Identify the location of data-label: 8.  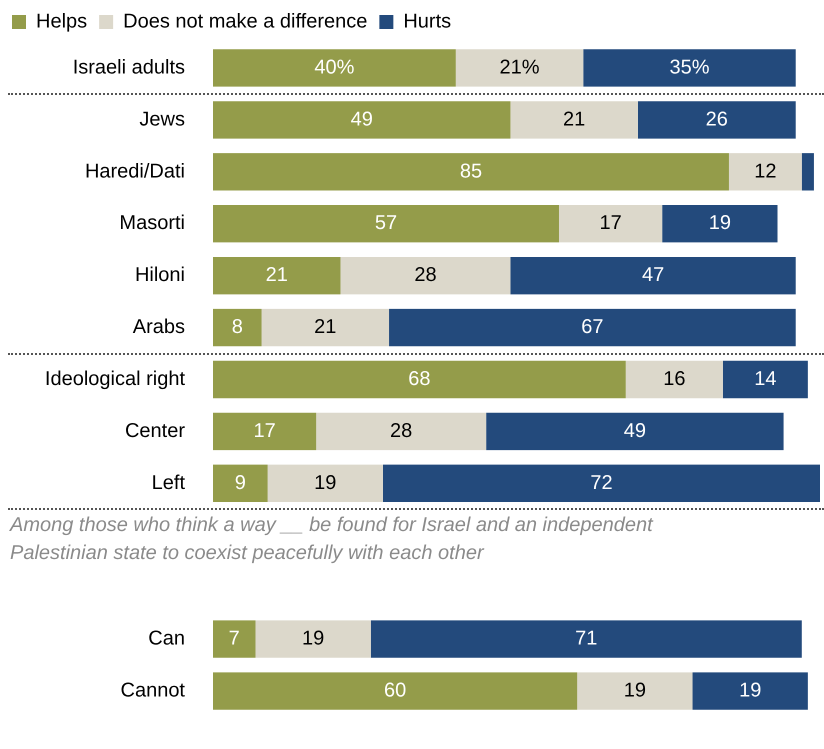
(237, 327).